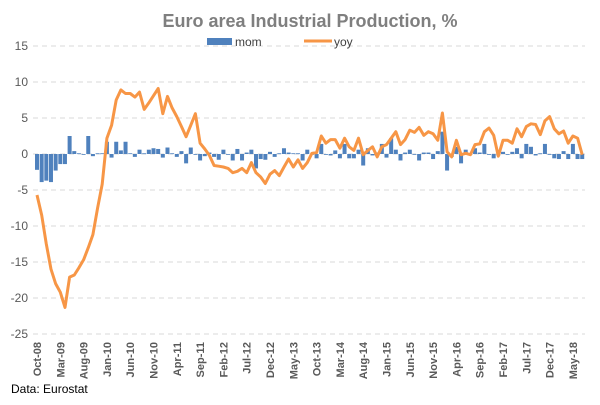 The height and width of the screenshot is (405, 600). What do you see at coordinates (20, 226) in the screenshot?
I see `y-tick-label: -10` at bounding box center [20, 226].